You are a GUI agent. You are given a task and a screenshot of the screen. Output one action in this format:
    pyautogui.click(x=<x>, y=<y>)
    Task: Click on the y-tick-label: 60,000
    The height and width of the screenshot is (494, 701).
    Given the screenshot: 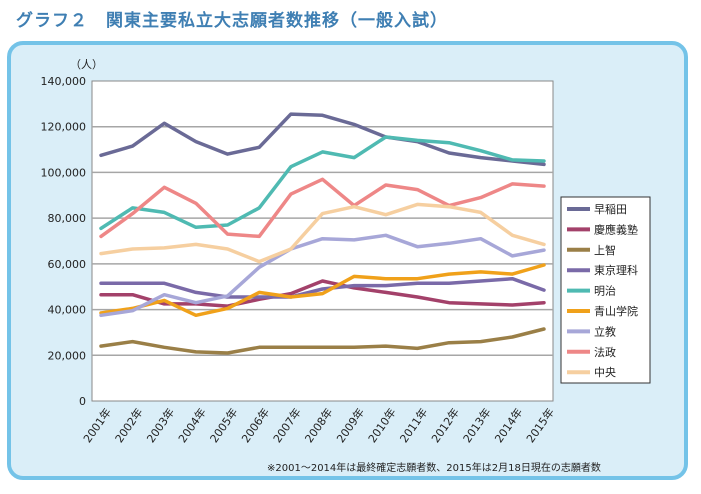 What is the action you would take?
    pyautogui.click(x=67, y=264)
    